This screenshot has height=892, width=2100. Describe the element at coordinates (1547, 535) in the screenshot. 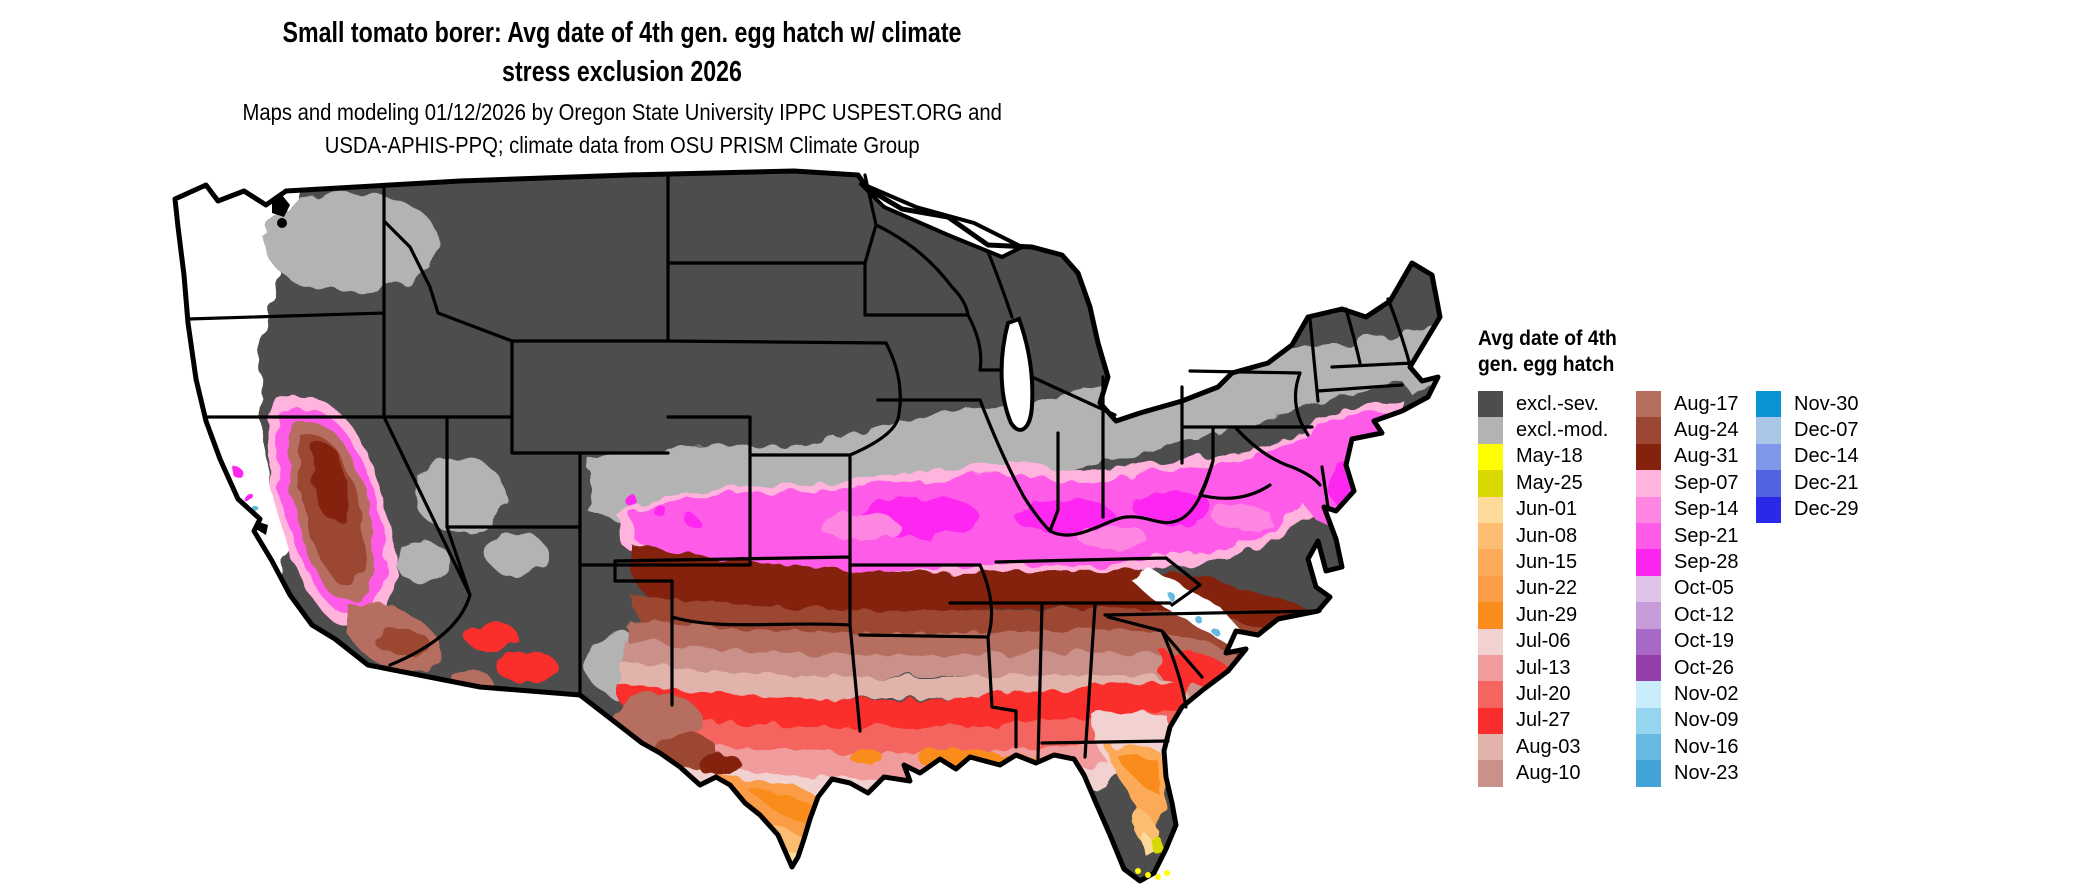

I see `legend-label: Jun-08` at that location.